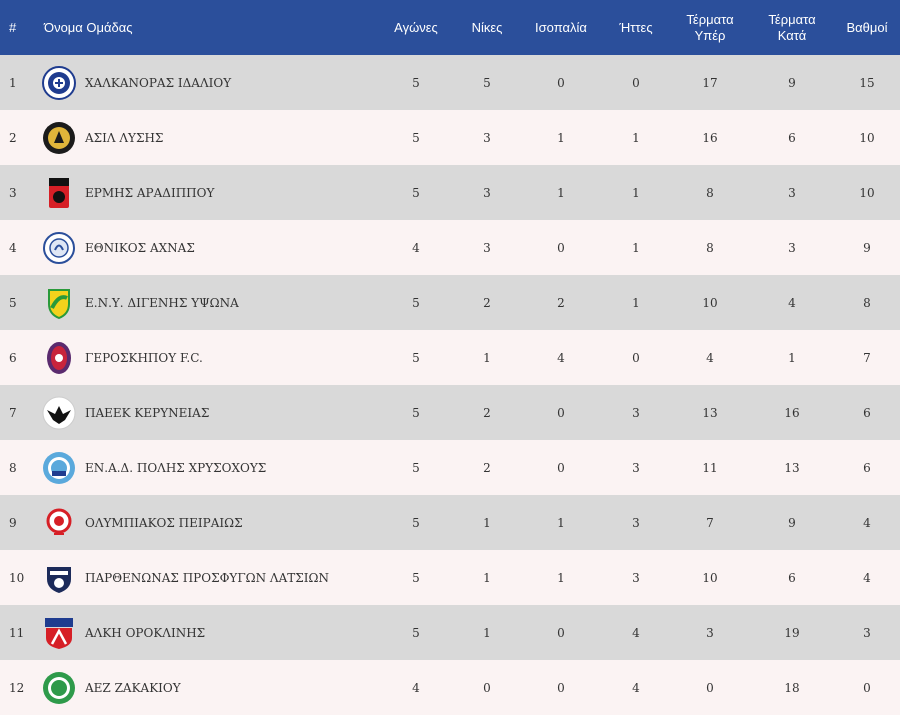 The image size is (900, 715). What do you see at coordinates (792, 632) in the screenshot?
I see `cell-goals-against: 19` at bounding box center [792, 632].